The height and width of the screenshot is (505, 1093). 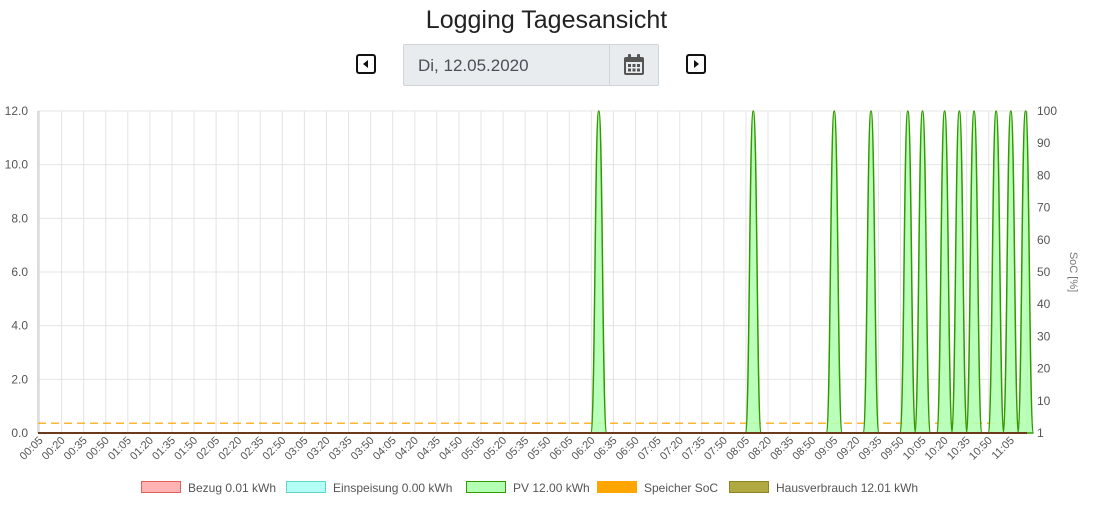 I want to click on x-tick-label: 08:35, so click(x=782, y=449).